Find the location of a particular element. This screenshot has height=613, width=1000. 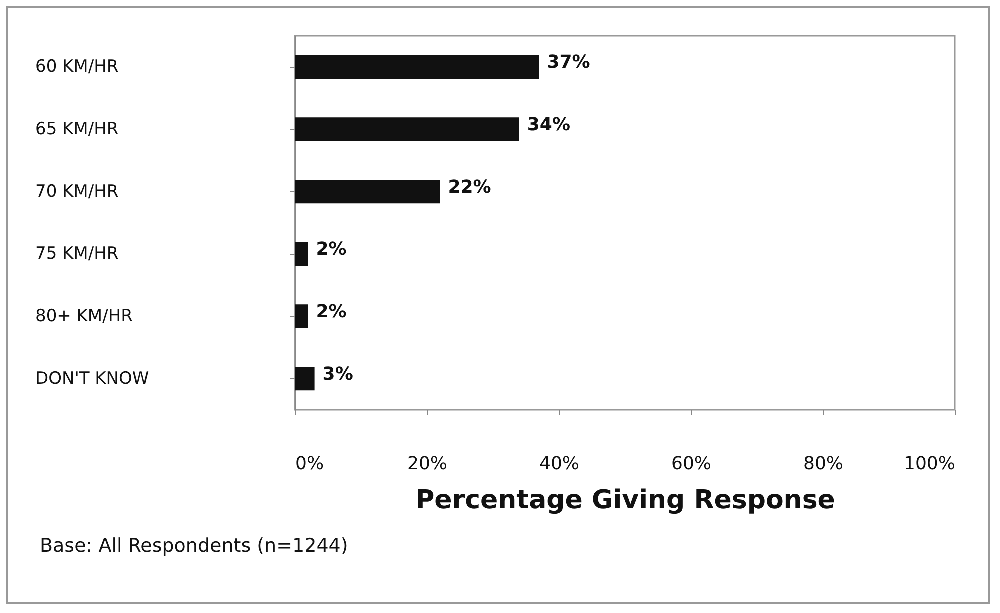

y-tick-label: 70 KM/HR is located at coordinates (77, 192).